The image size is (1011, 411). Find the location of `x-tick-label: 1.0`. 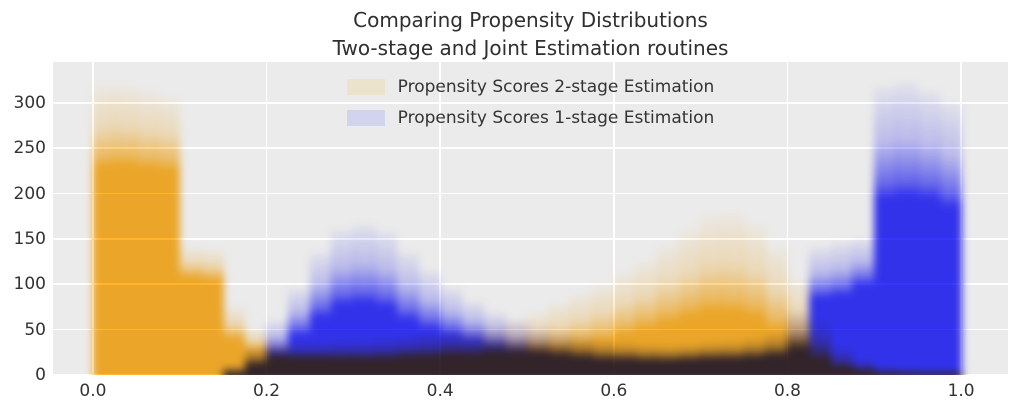

x-tick-label: 1.0 is located at coordinates (961, 391).